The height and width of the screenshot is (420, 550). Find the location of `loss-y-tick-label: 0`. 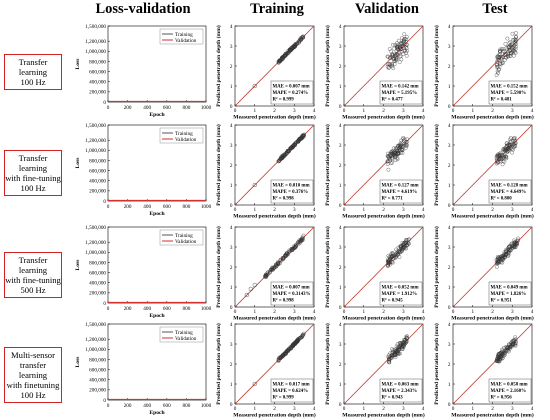

loss-y-tick-label: 0 is located at coordinates (104, 103).